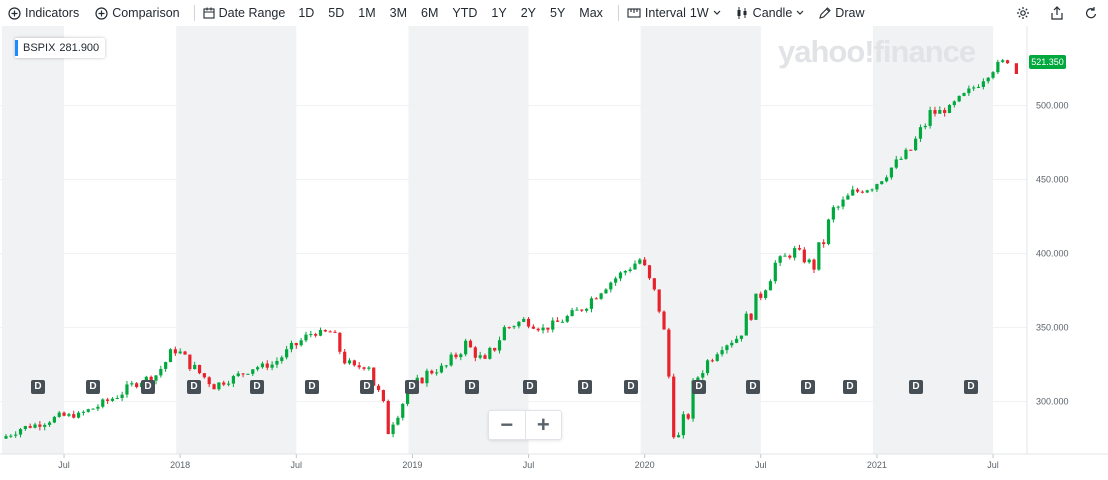 This screenshot has height=480, width=1108. I want to click on chevron-down-icon, so click(717, 13).